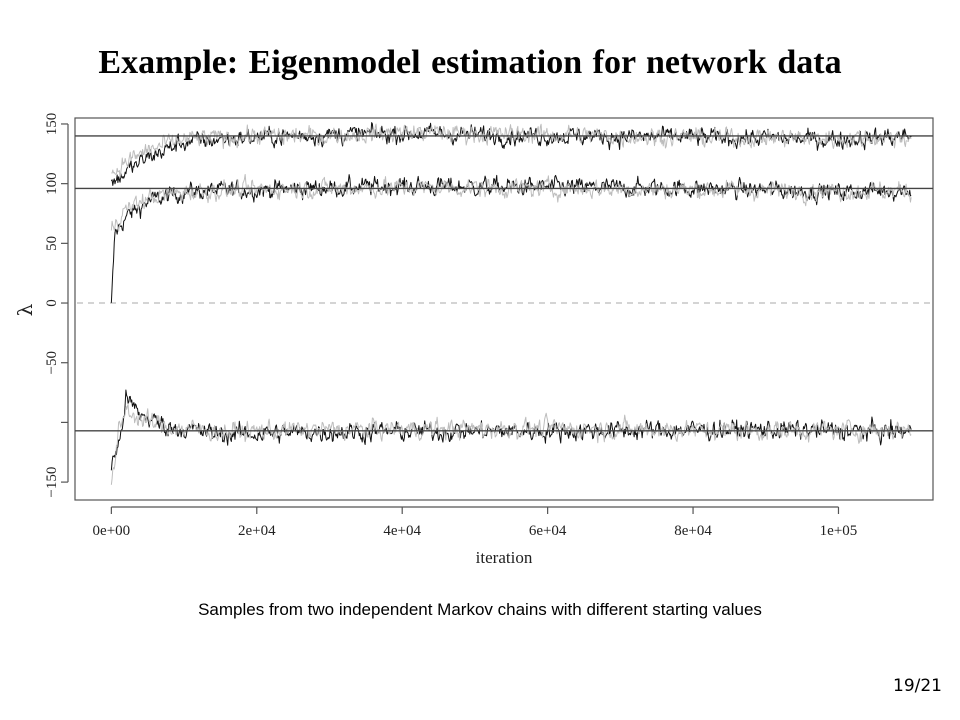 Image resolution: width=960 pixels, height=720 pixels. Describe the element at coordinates (52, 303) in the screenshot. I see `y-tick-label: 0` at that location.